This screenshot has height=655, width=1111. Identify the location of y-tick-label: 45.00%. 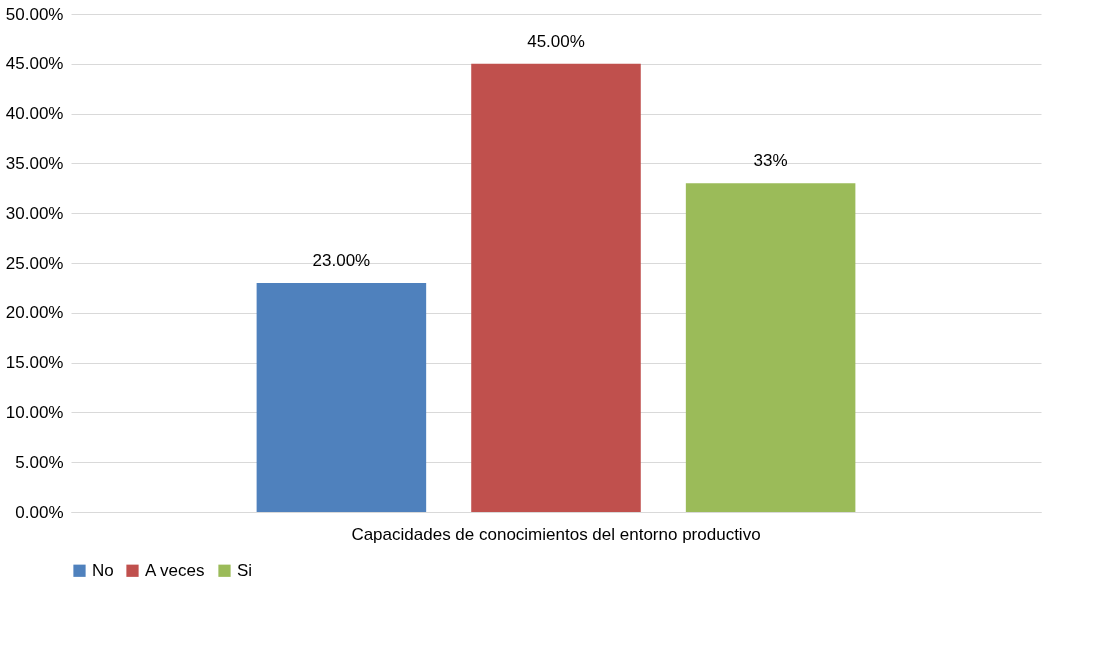
(34, 64).